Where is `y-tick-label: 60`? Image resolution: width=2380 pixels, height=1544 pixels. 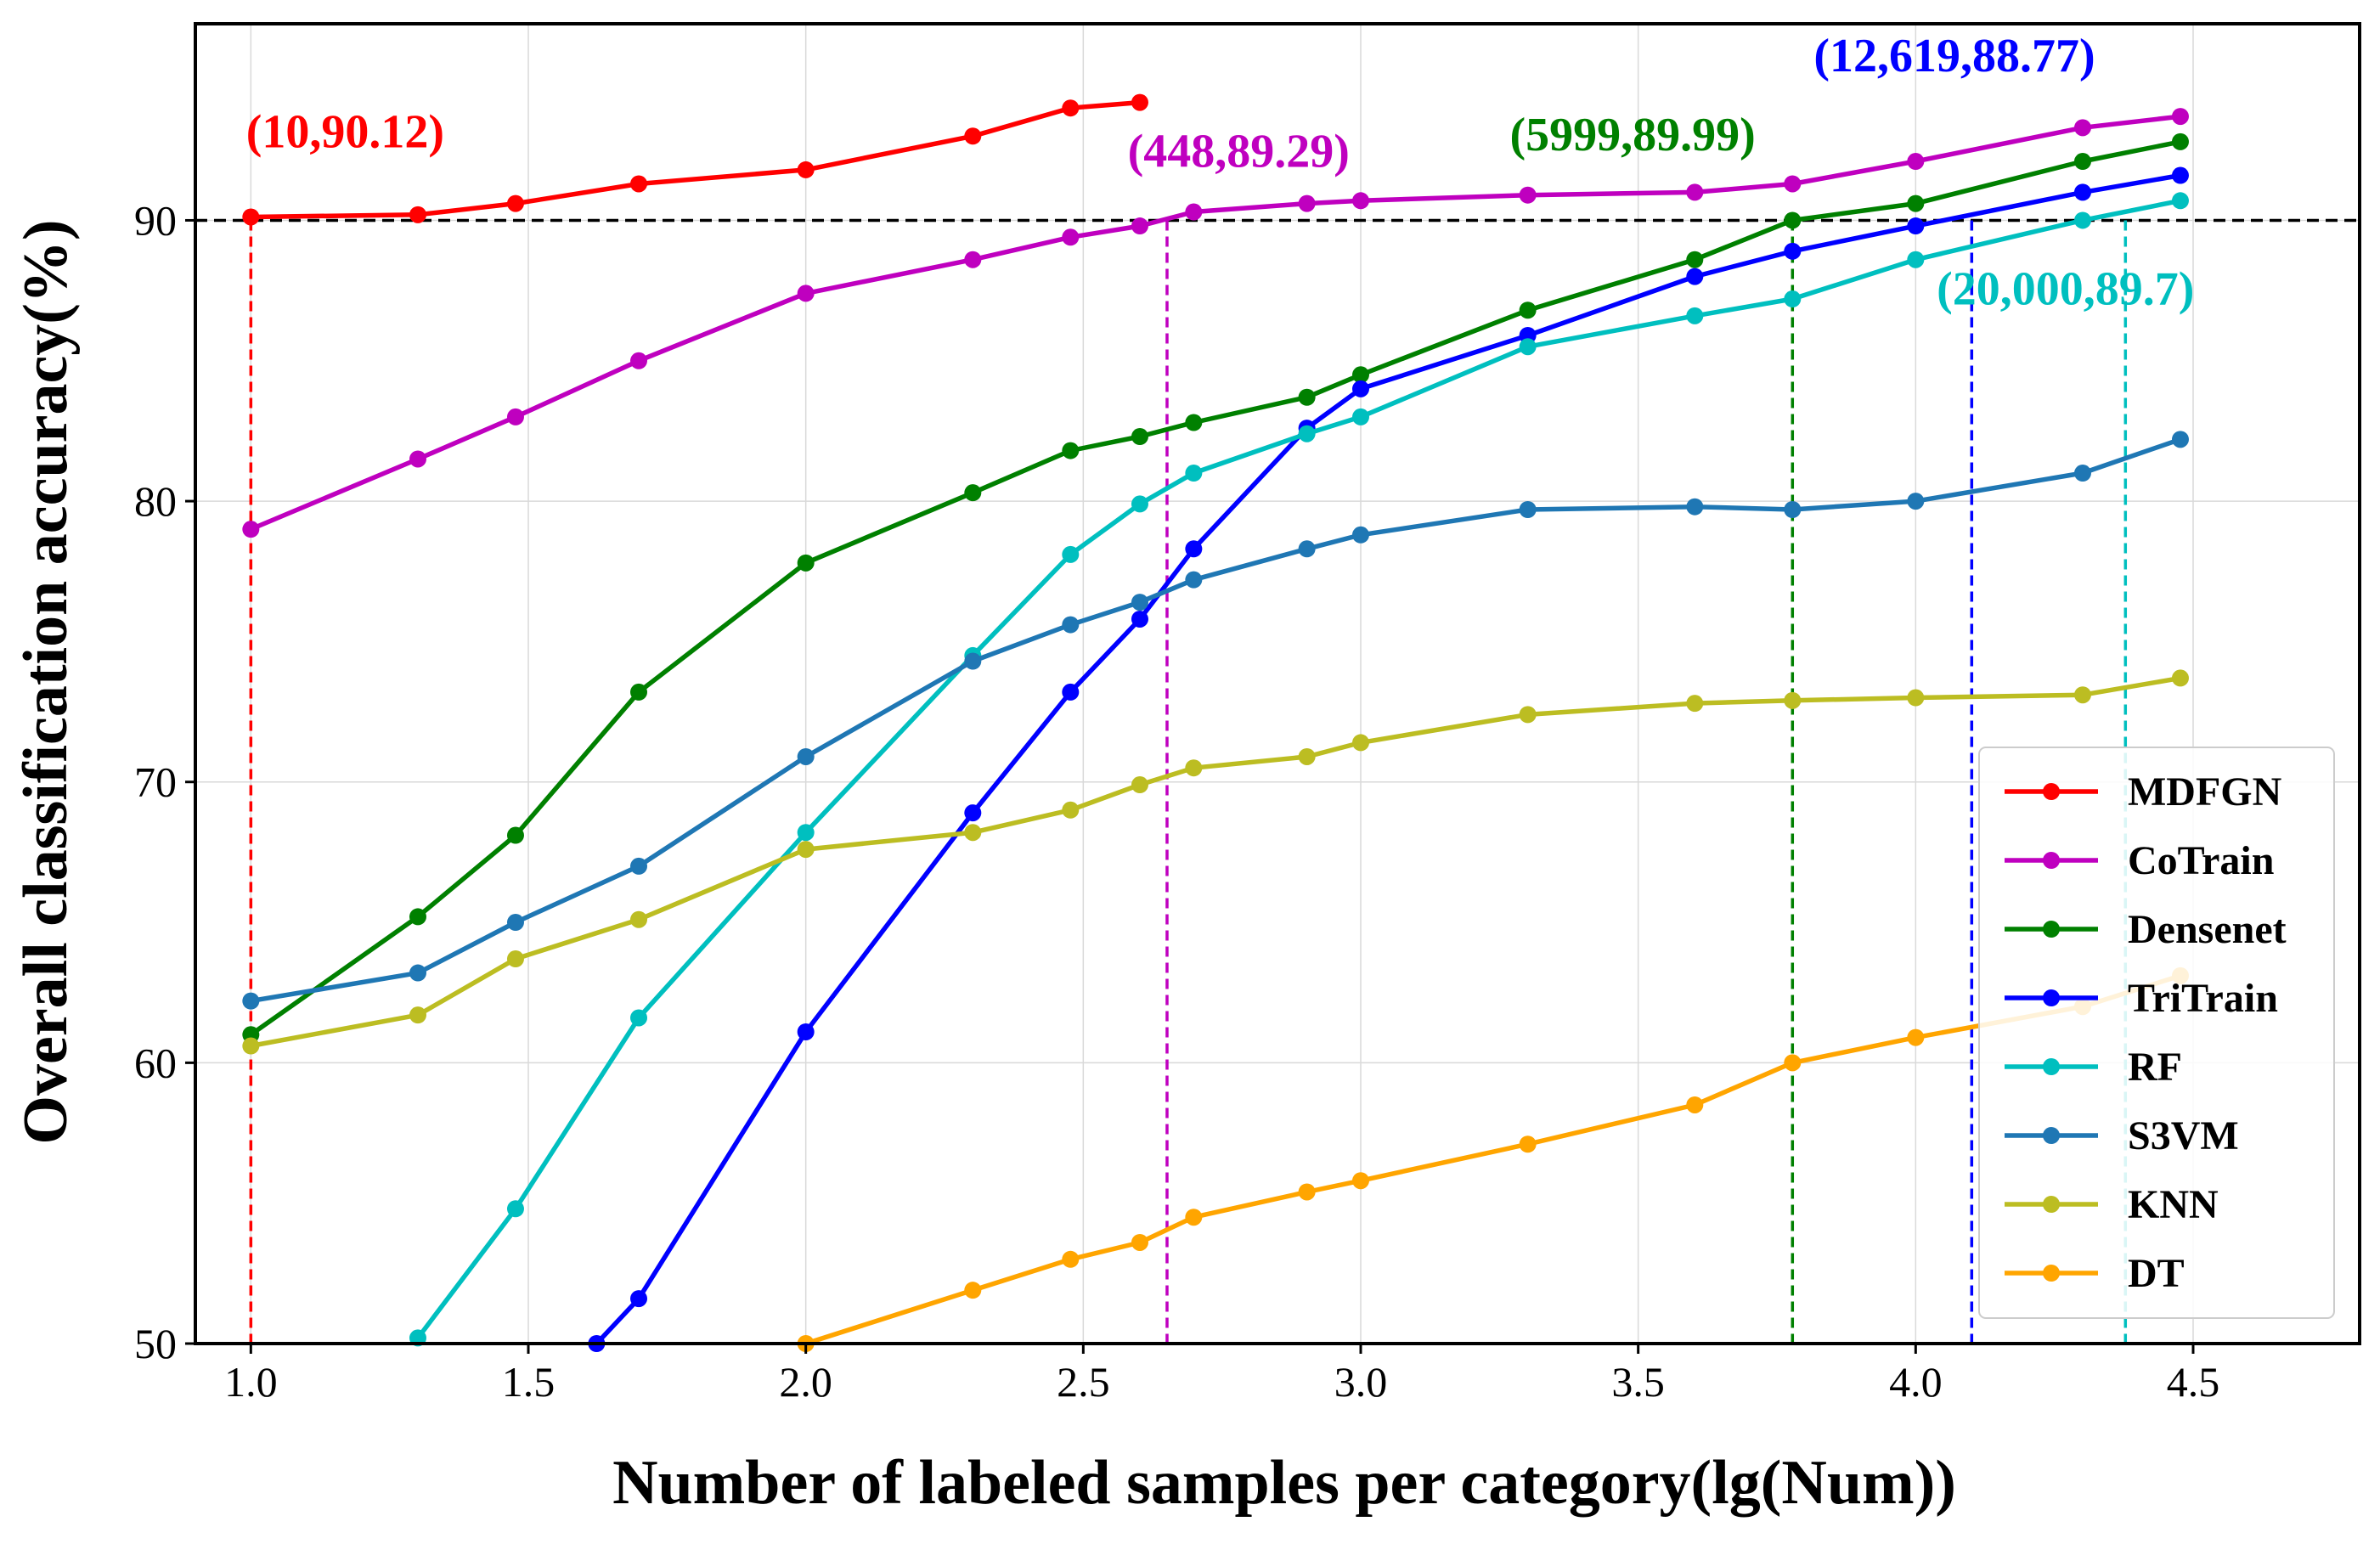
y-tick-label: 60 is located at coordinates (156, 1062).